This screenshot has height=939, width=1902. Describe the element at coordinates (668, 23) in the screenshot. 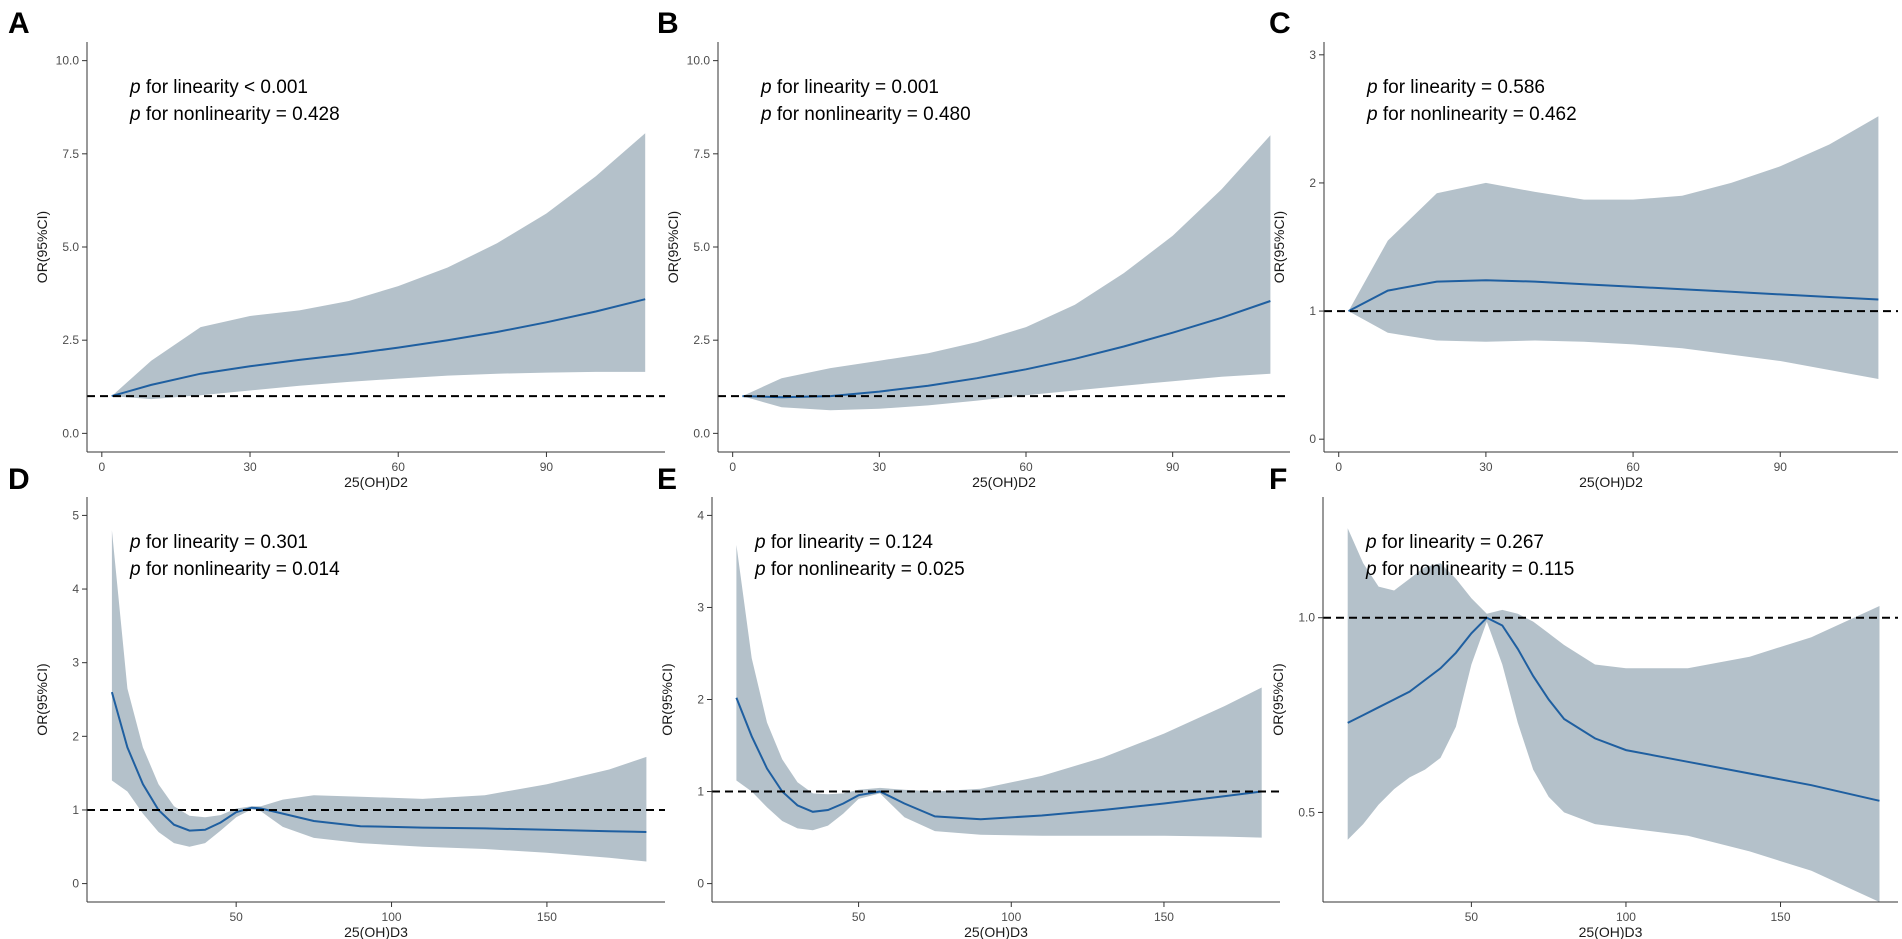

I see `panel-letter-b: B` at that location.